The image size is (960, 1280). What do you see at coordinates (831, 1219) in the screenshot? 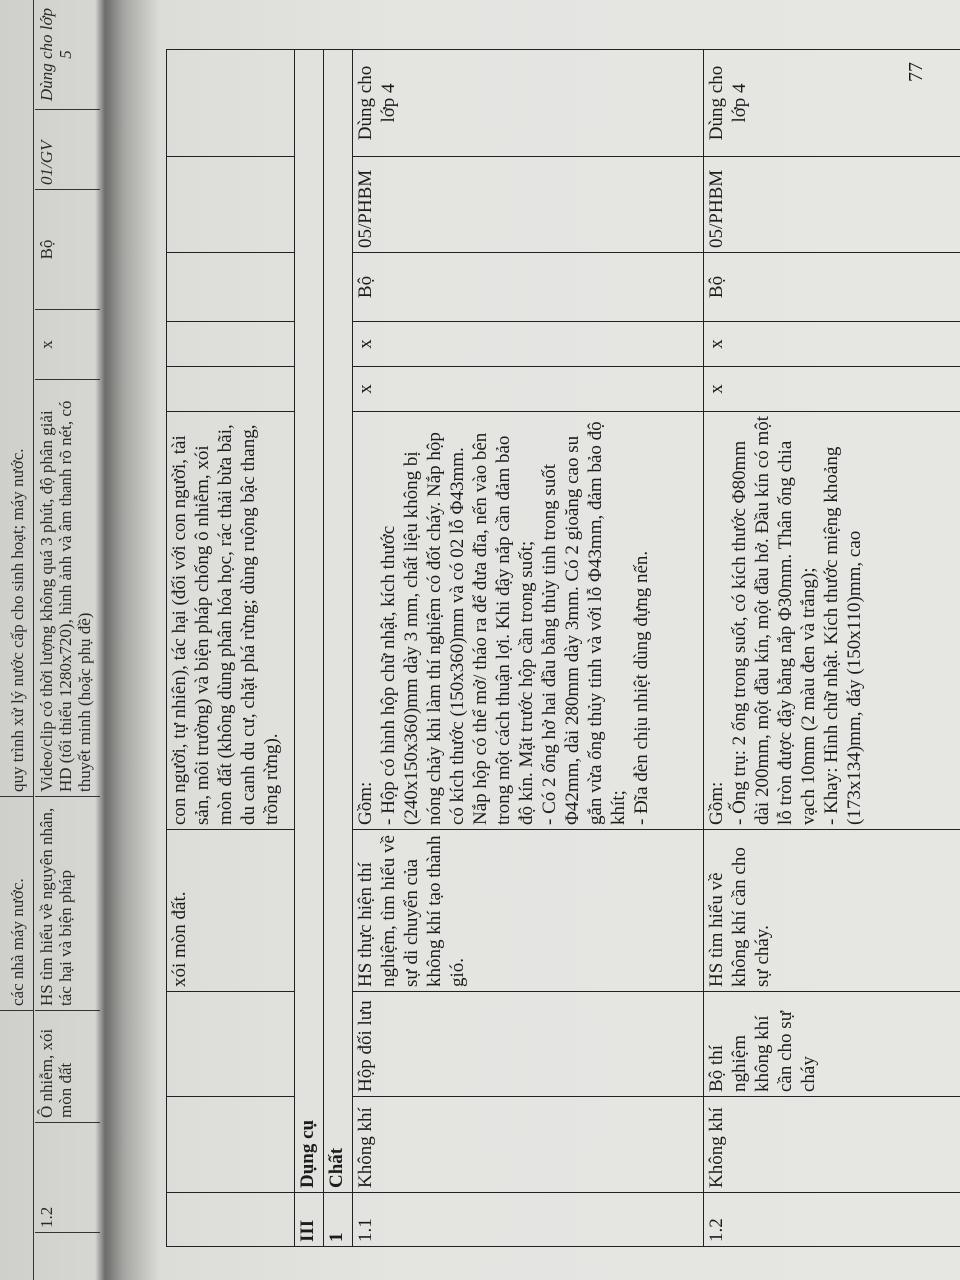
I see `cell-stt: 1.2` at bounding box center [831, 1219].